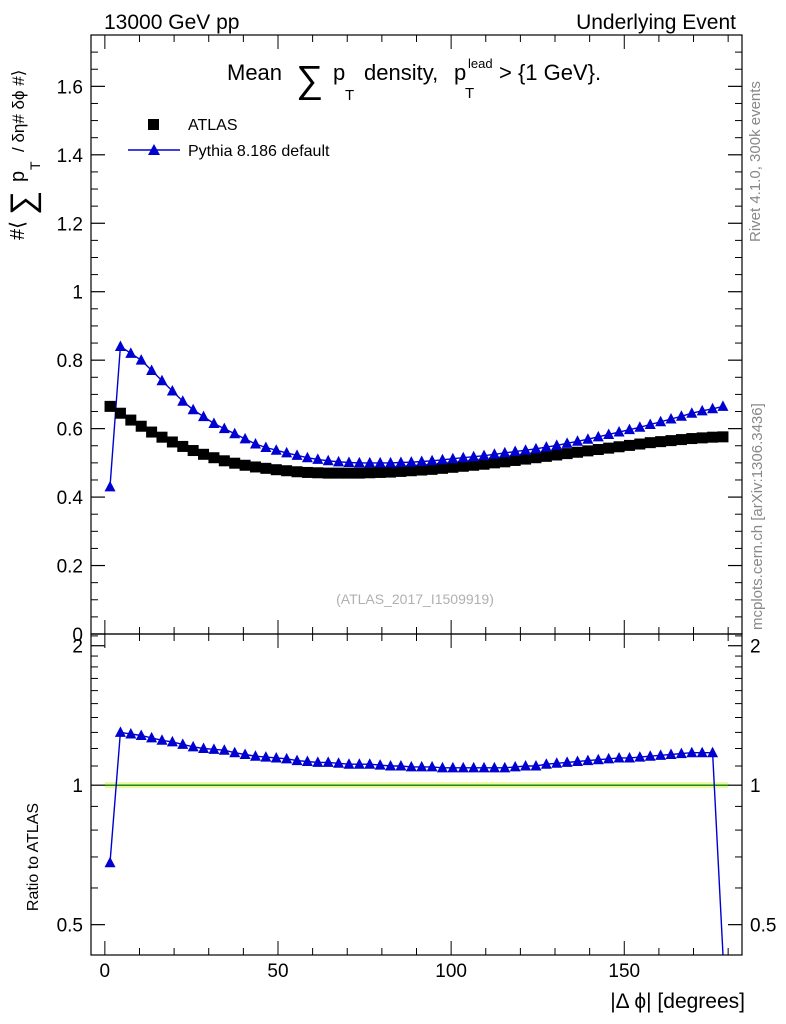 The image size is (786, 1024). Describe the element at coordinates (309, 80) in the screenshot. I see `title-sum-symbol: ∑` at that location.